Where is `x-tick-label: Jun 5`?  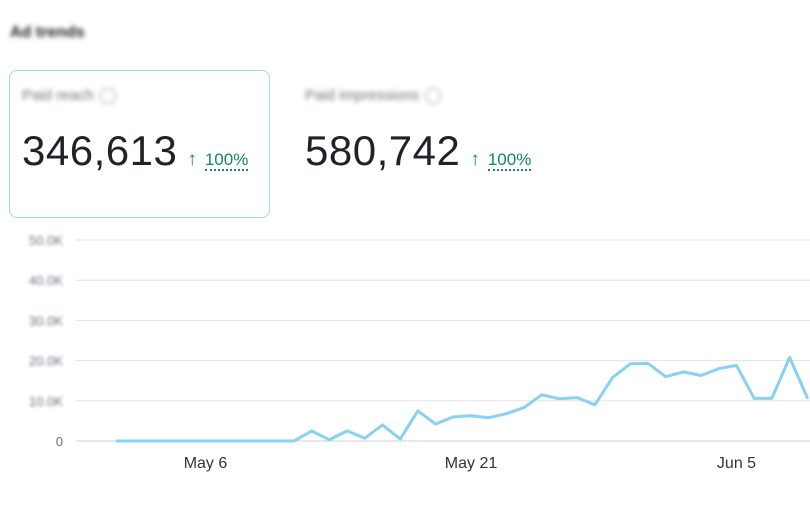 x-tick-label: Jun 5 is located at coordinates (736, 463).